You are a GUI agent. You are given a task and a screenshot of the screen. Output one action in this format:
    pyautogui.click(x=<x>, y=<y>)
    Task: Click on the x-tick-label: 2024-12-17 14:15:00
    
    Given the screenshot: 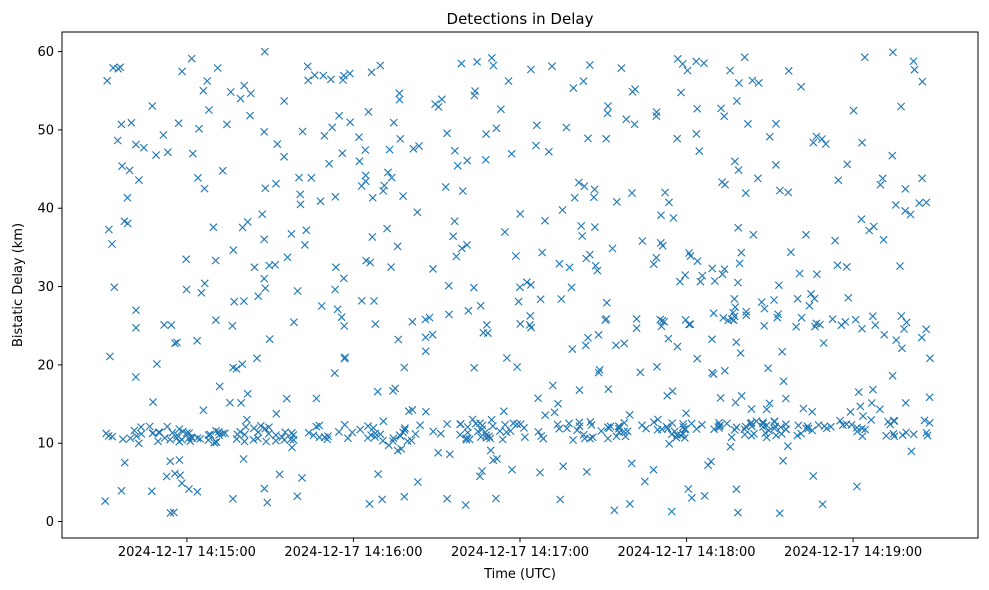 What is the action you would take?
    pyautogui.click(x=187, y=552)
    